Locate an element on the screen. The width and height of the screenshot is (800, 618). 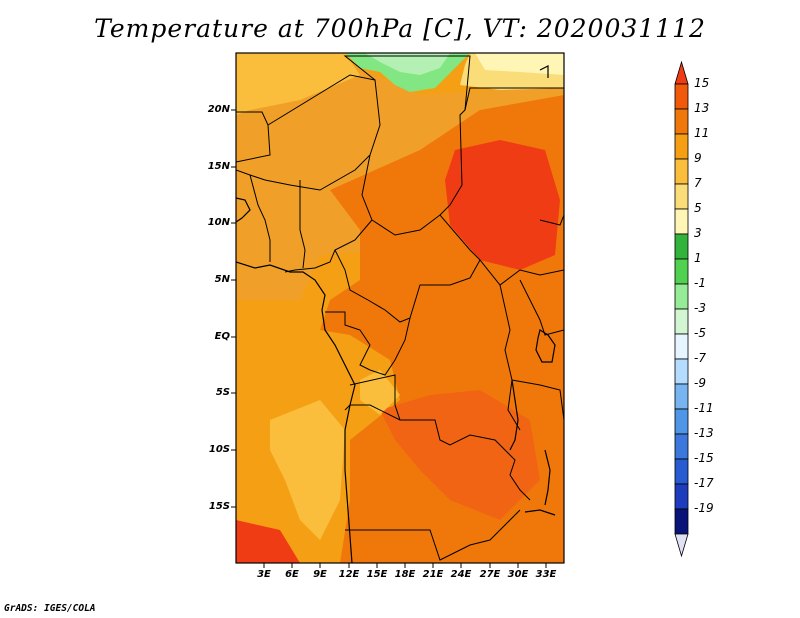
lake-tanganyika is located at coordinates (514, 415).